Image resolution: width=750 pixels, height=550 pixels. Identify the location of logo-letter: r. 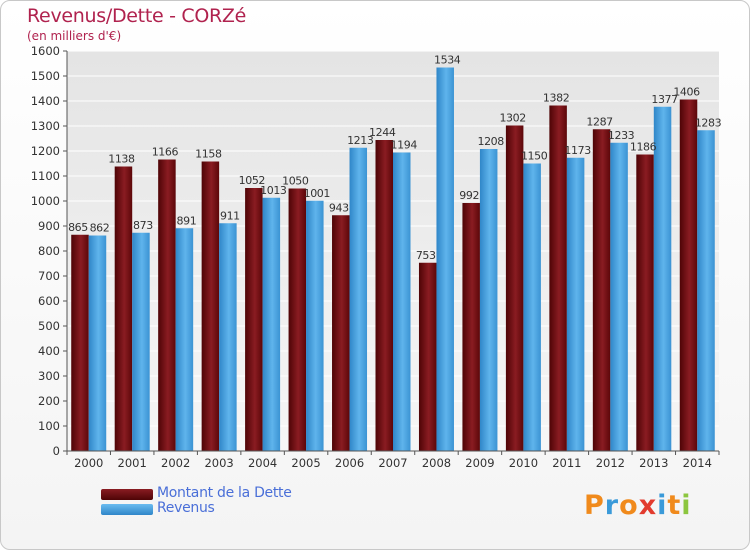
(612, 505).